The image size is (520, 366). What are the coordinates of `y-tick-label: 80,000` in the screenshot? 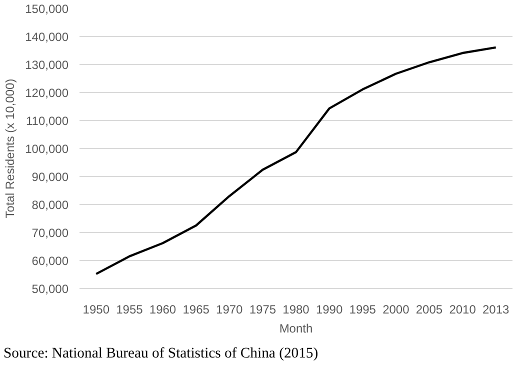 It's located at (50, 205).